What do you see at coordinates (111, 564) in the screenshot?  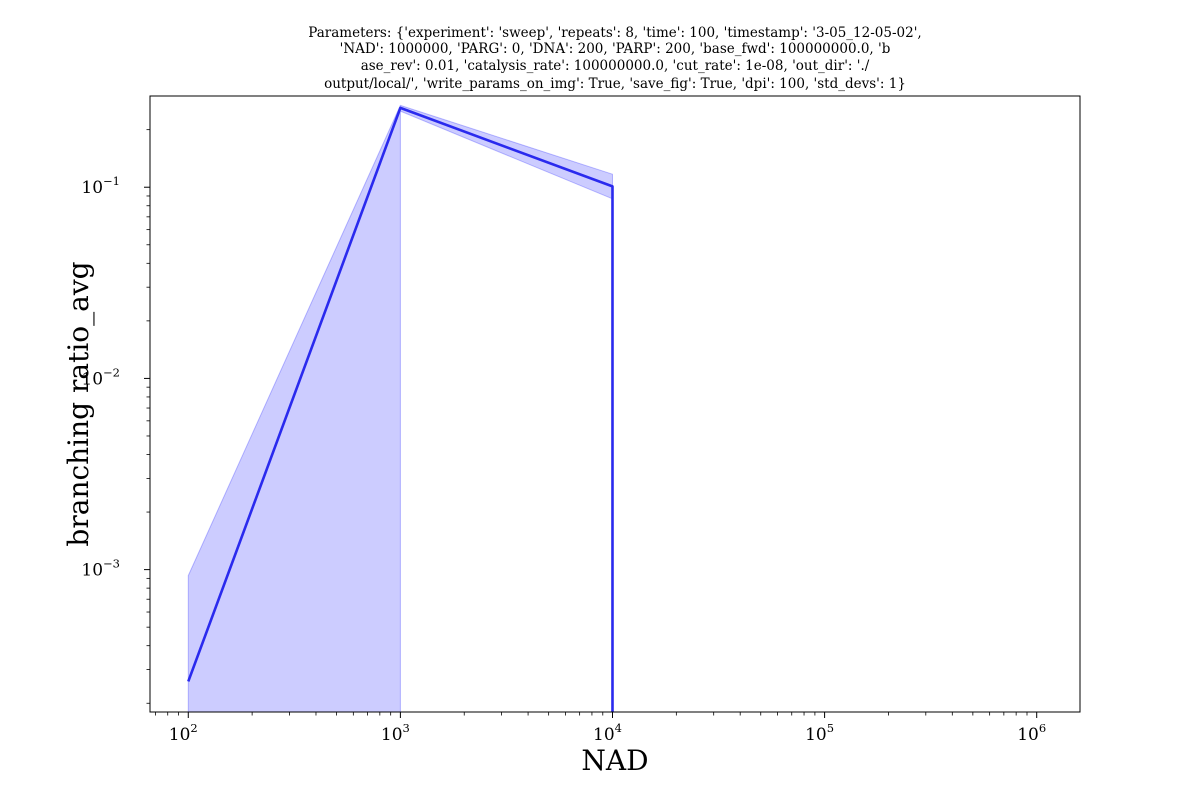 I see `y-tick-exponent: −3` at bounding box center [111, 564].